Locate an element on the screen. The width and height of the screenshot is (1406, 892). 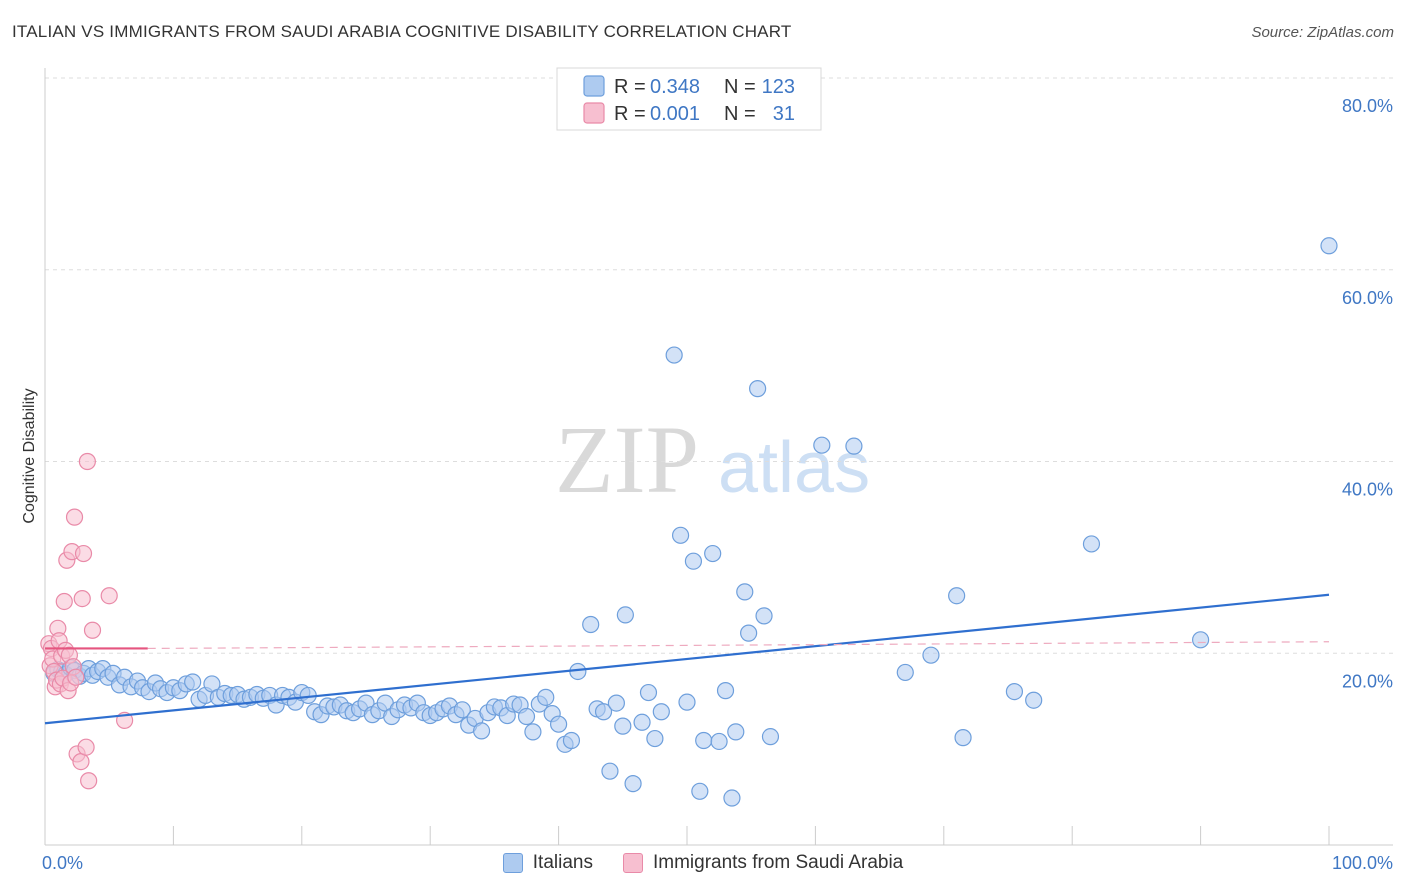
saudi-trend-dashed is located at coordinates (738, 645).